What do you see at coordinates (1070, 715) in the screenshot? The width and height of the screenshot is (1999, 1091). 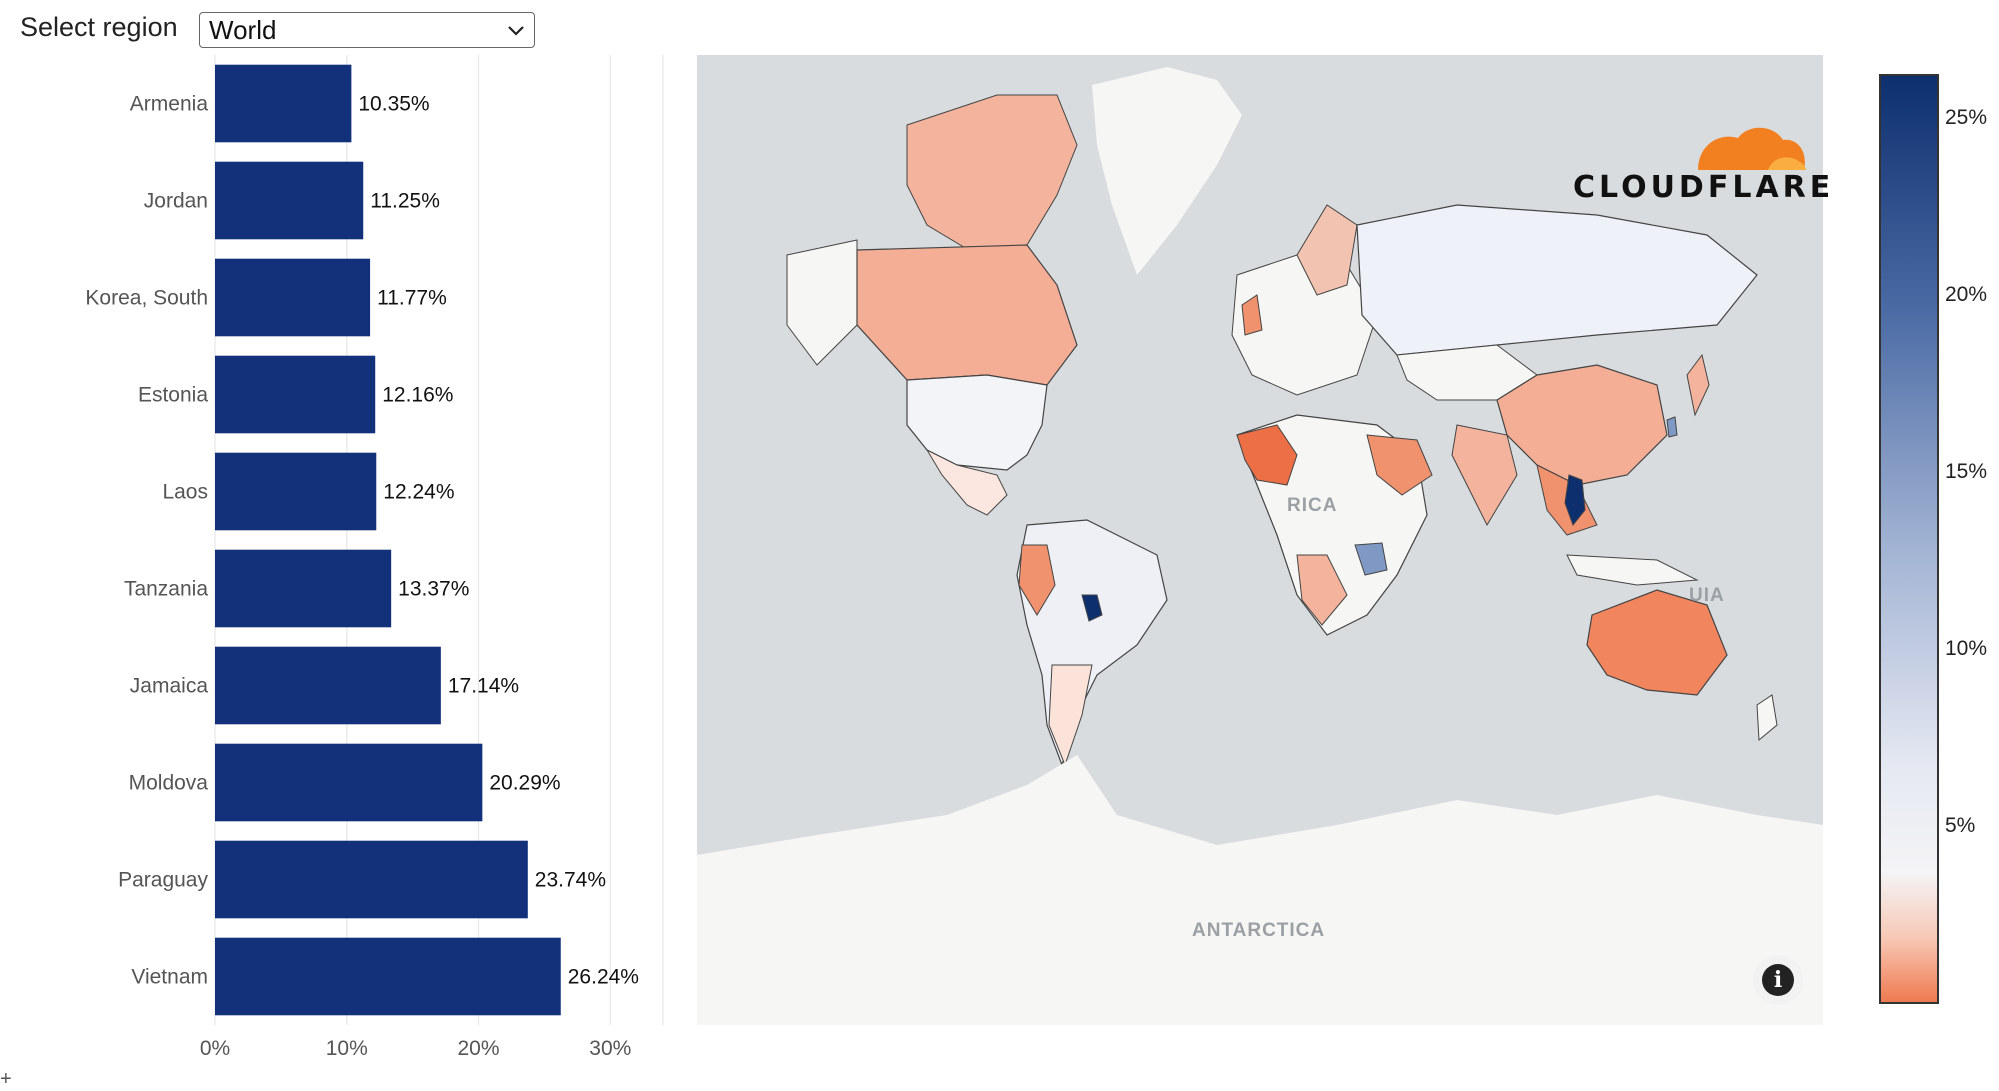 I see `argentina-shape` at bounding box center [1070, 715].